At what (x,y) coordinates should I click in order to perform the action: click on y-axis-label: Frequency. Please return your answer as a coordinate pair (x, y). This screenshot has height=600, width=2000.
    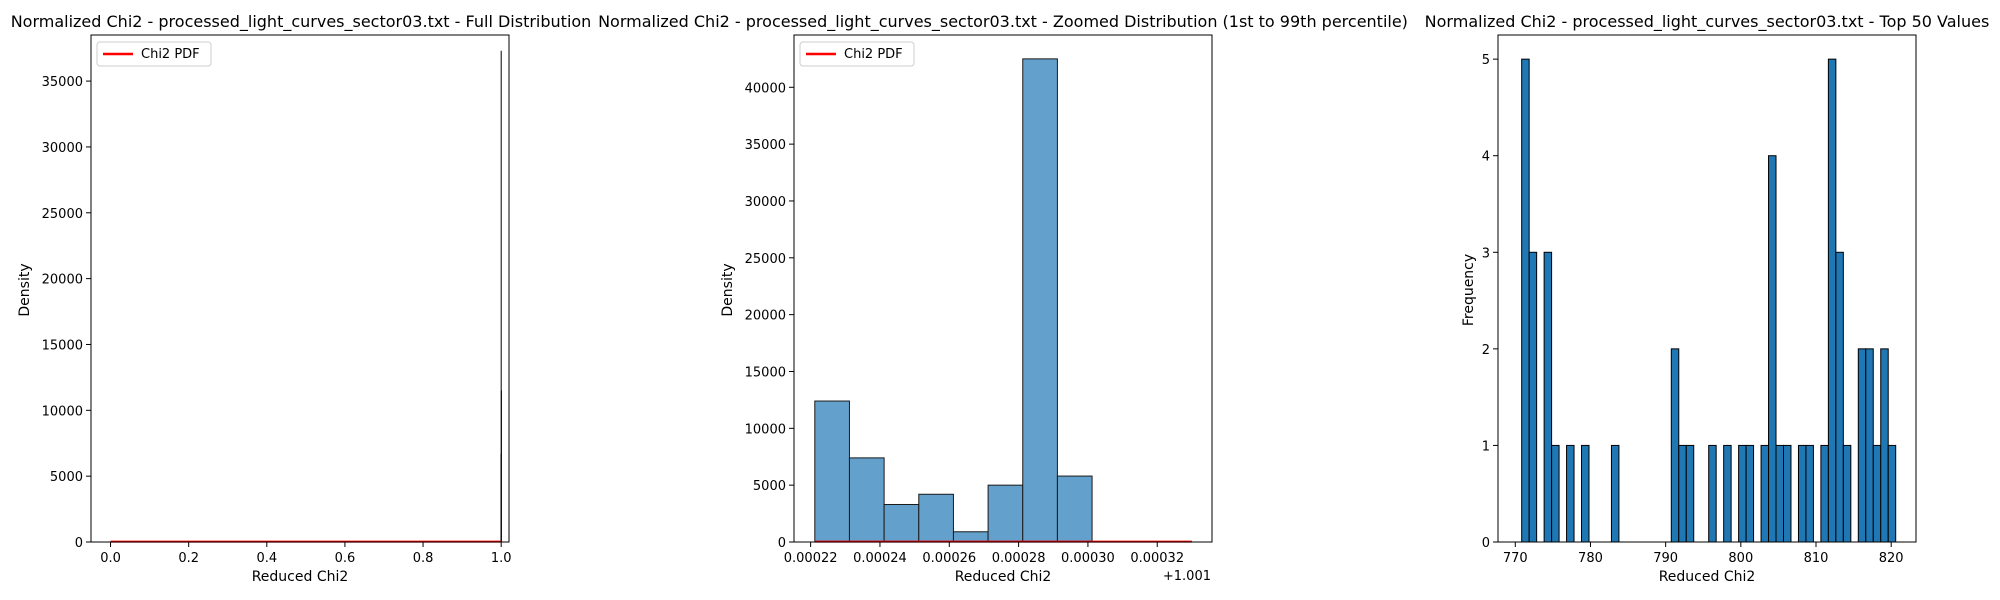
    Looking at the image, I should click on (1469, 290).